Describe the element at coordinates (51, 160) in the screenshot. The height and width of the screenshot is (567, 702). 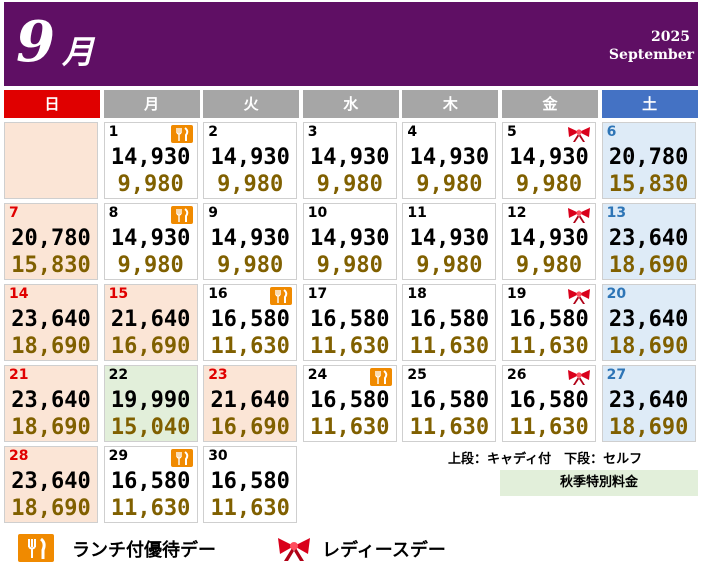
I see `calendar-cell-empty` at that location.